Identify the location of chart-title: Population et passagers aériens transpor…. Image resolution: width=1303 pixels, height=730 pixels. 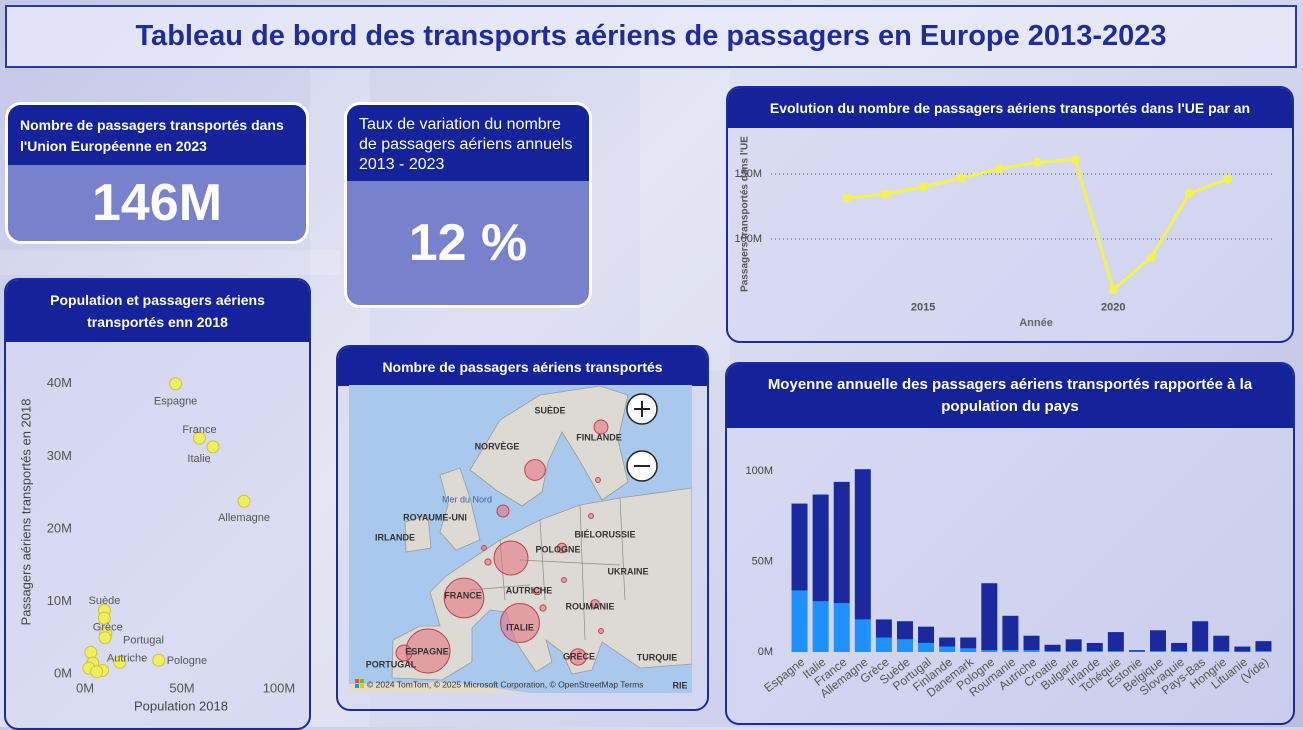
(157, 311).